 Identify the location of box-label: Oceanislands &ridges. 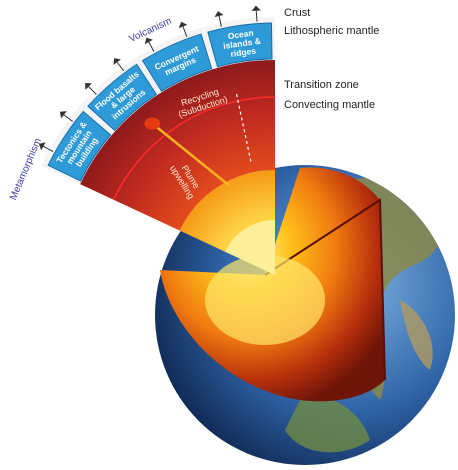
(241, 43).